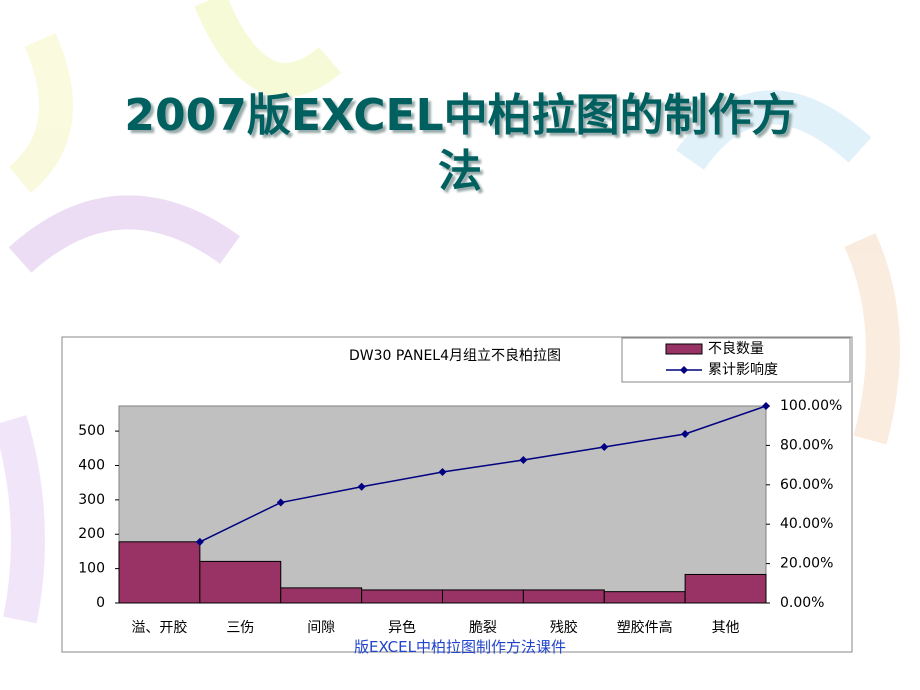  Describe the element at coordinates (321, 628) in the screenshot. I see `x-tick-label: 间隙` at that location.